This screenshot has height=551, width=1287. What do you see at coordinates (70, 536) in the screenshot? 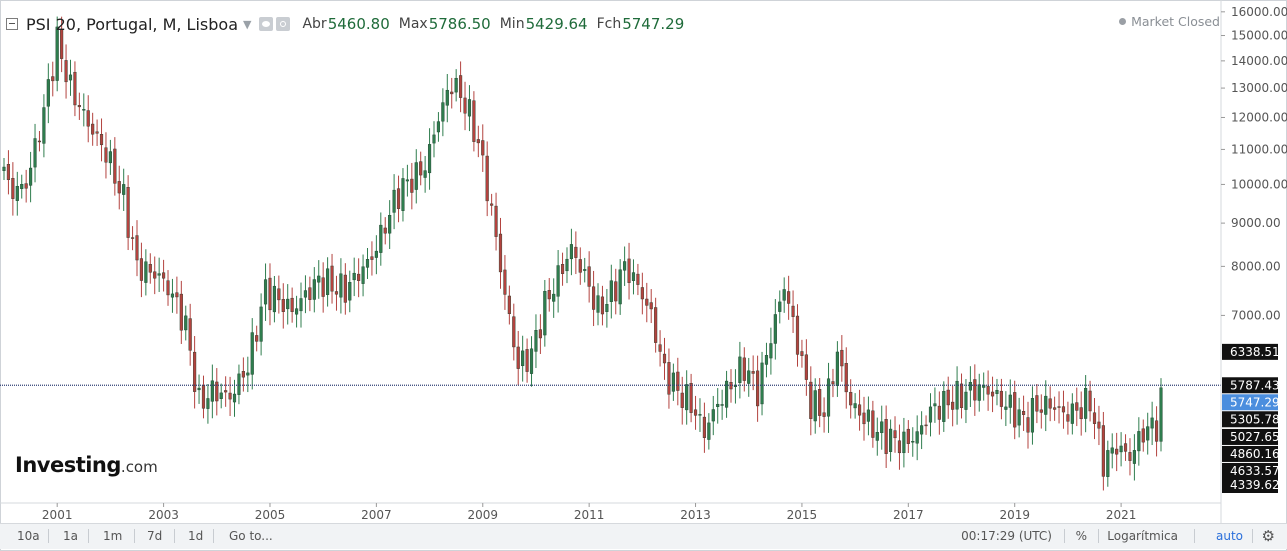
I see `timeframe-1a: 1a` at bounding box center [70, 536].